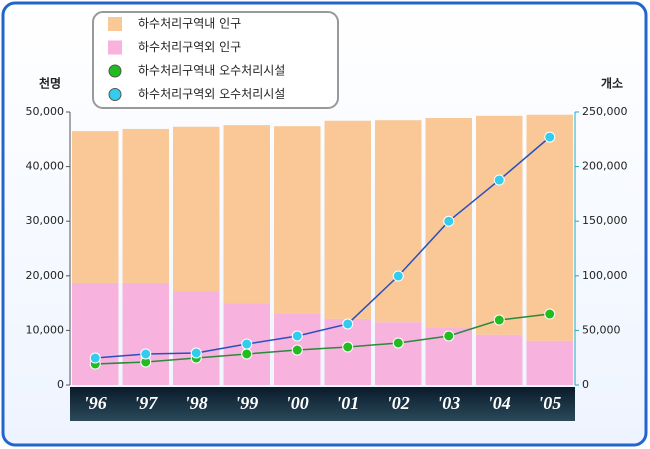 The image size is (650, 449). What do you see at coordinates (605, 275) in the screenshot?
I see `y2-tick-label: 100,000` at bounding box center [605, 275].